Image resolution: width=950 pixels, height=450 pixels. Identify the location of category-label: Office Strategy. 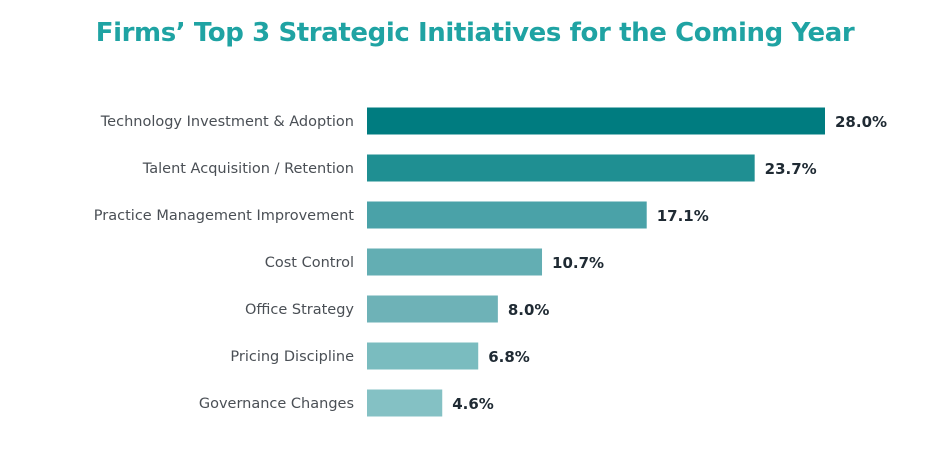
(299, 310).